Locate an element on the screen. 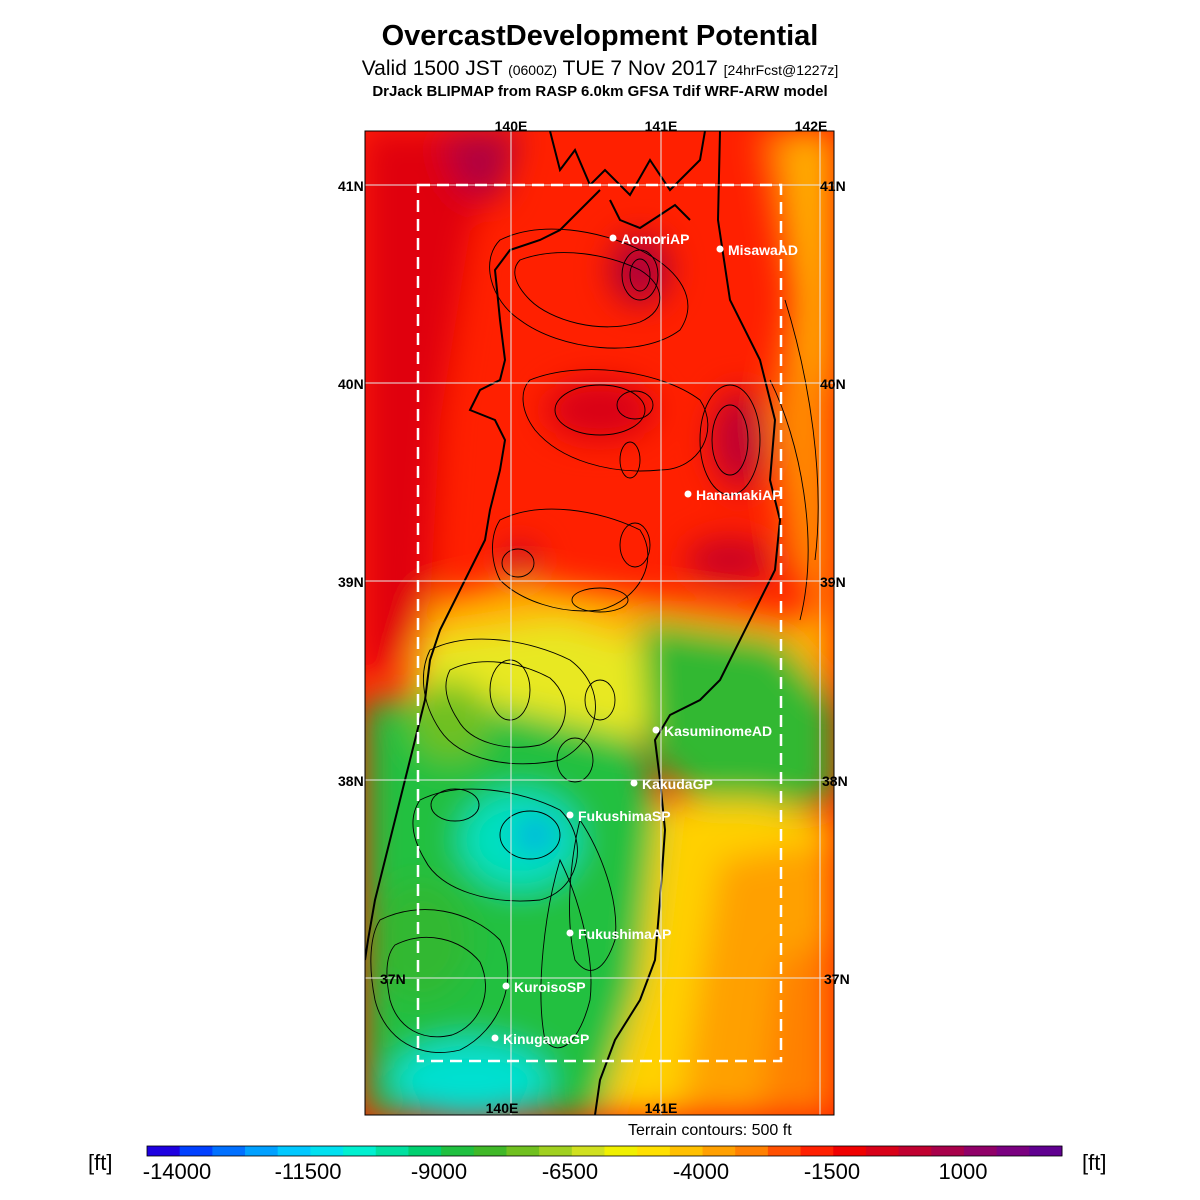 Image resolution: width=1200 pixels, height=1200 pixels. station-label-kinugawa: KinugawaGP is located at coordinates (546, 1039).